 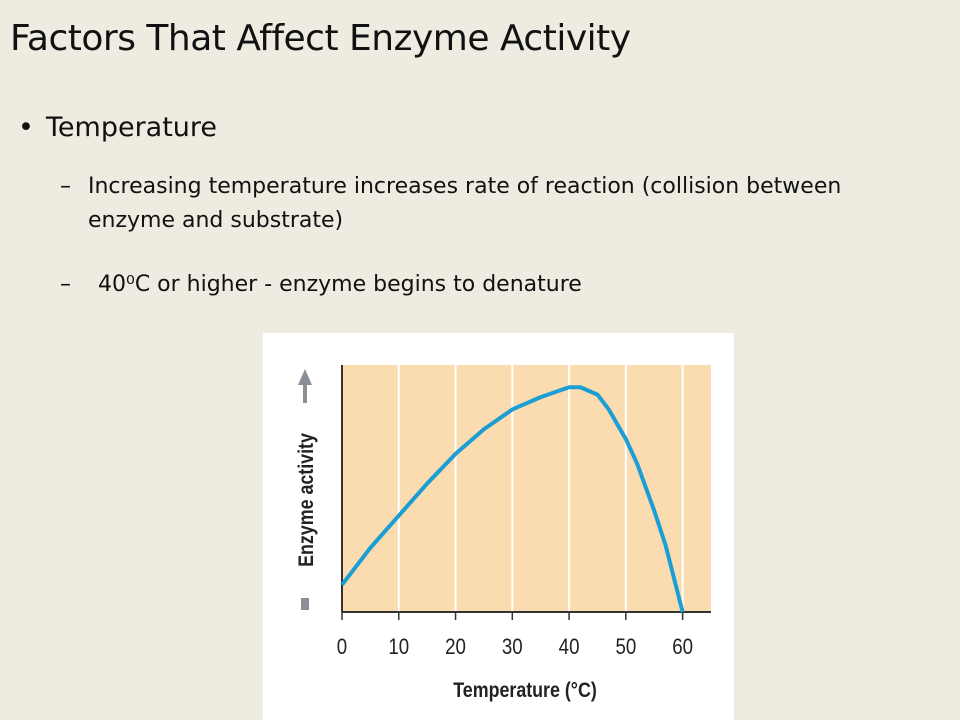 What do you see at coordinates (117, 127) in the screenshot?
I see `bullet: Temperature` at bounding box center [117, 127].